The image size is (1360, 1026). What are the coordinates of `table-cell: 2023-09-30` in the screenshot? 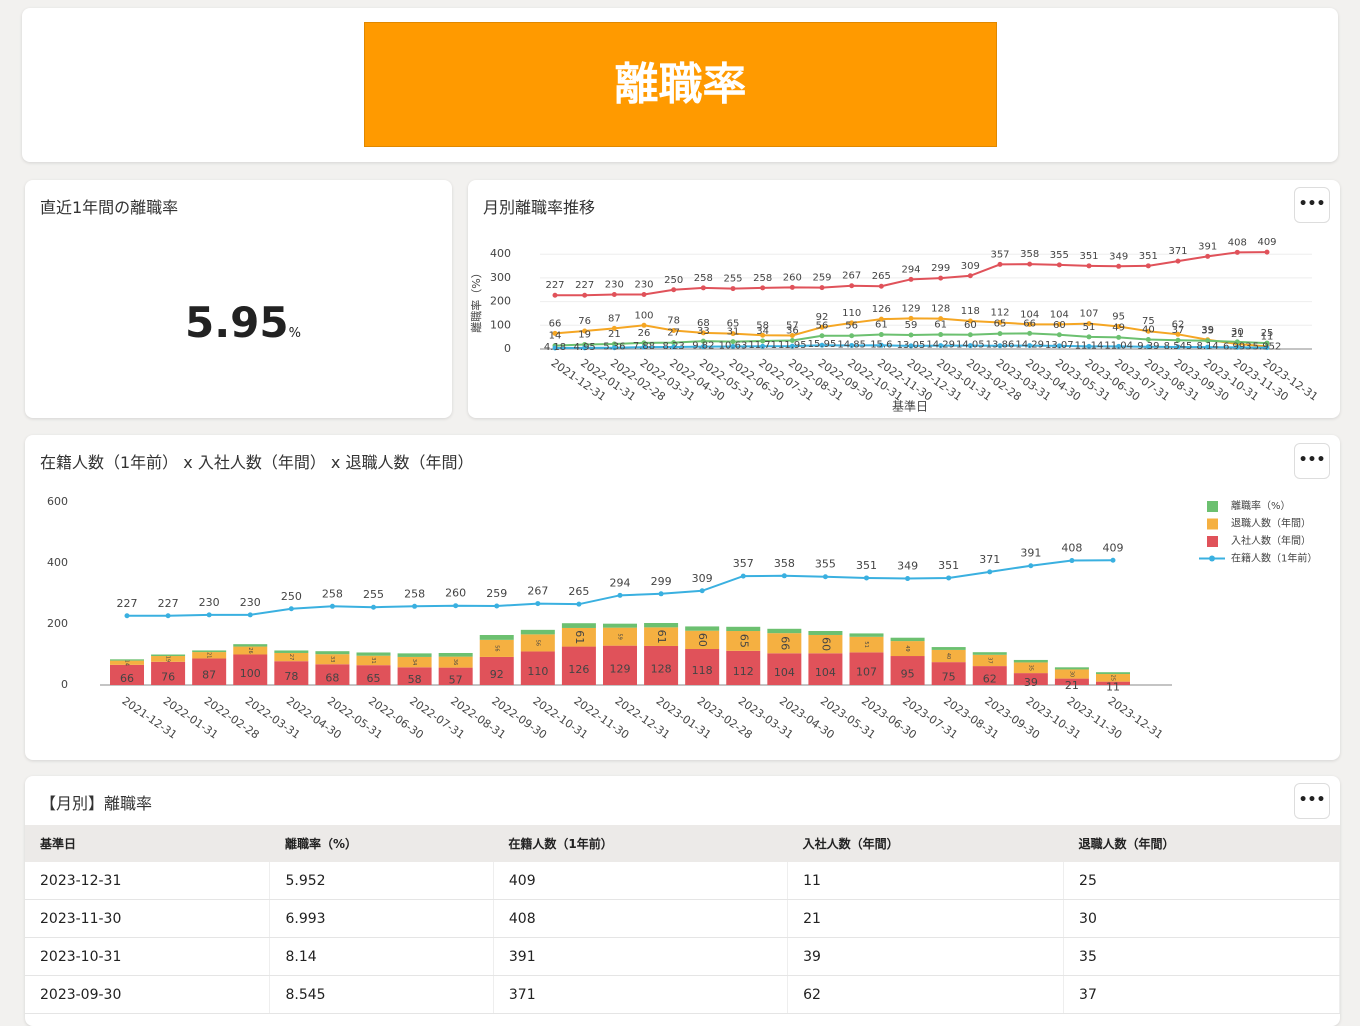 It's located at (148, 994).